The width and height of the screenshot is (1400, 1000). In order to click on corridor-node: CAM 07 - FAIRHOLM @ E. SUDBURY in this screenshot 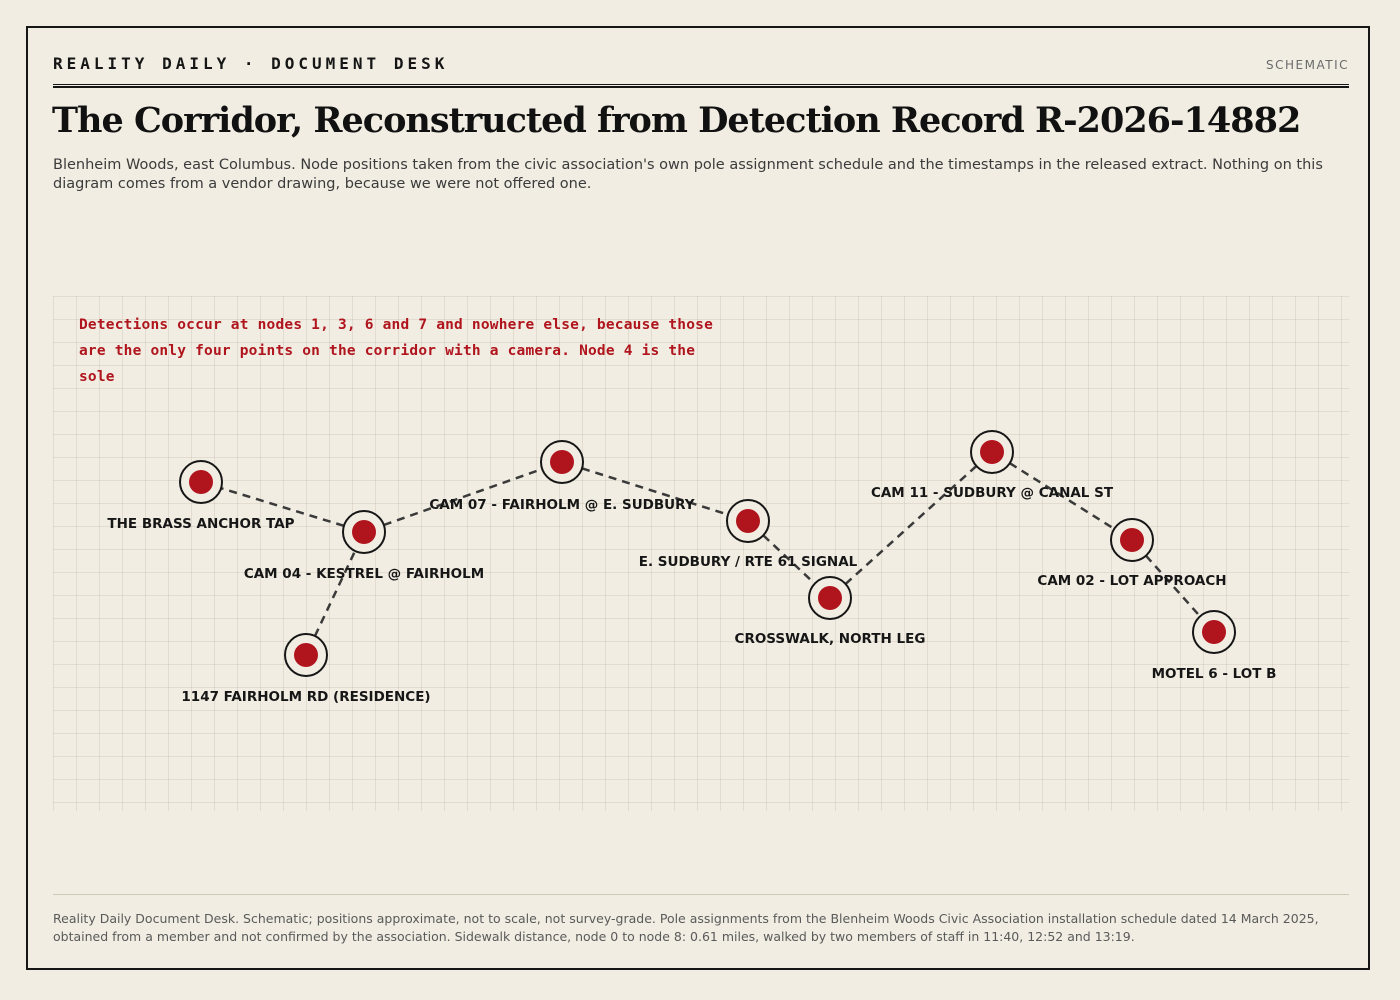, I will do `click(562, 476)`.